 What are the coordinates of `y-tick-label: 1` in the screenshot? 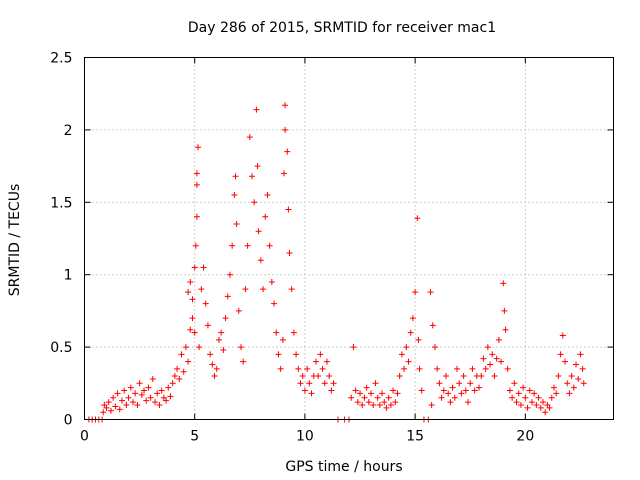 It's located at (68, 276).